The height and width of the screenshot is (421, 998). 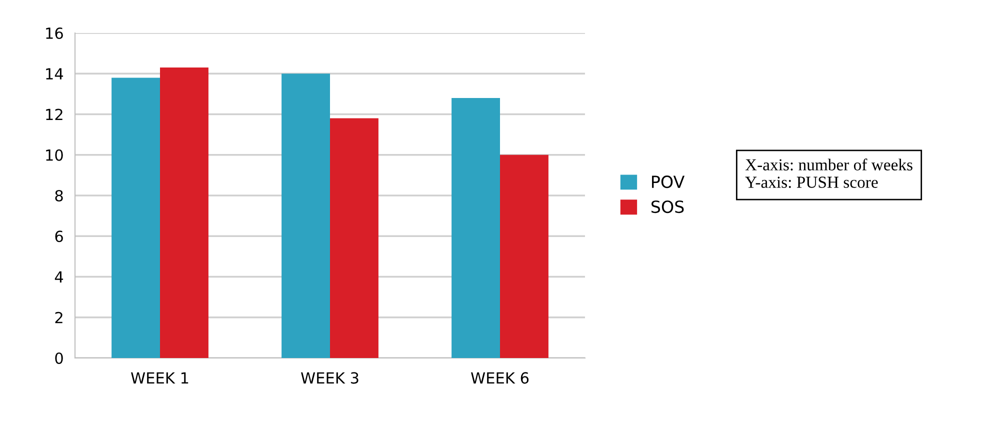 I want to click on y-tick-label: 8, so click(x=59, y=196).